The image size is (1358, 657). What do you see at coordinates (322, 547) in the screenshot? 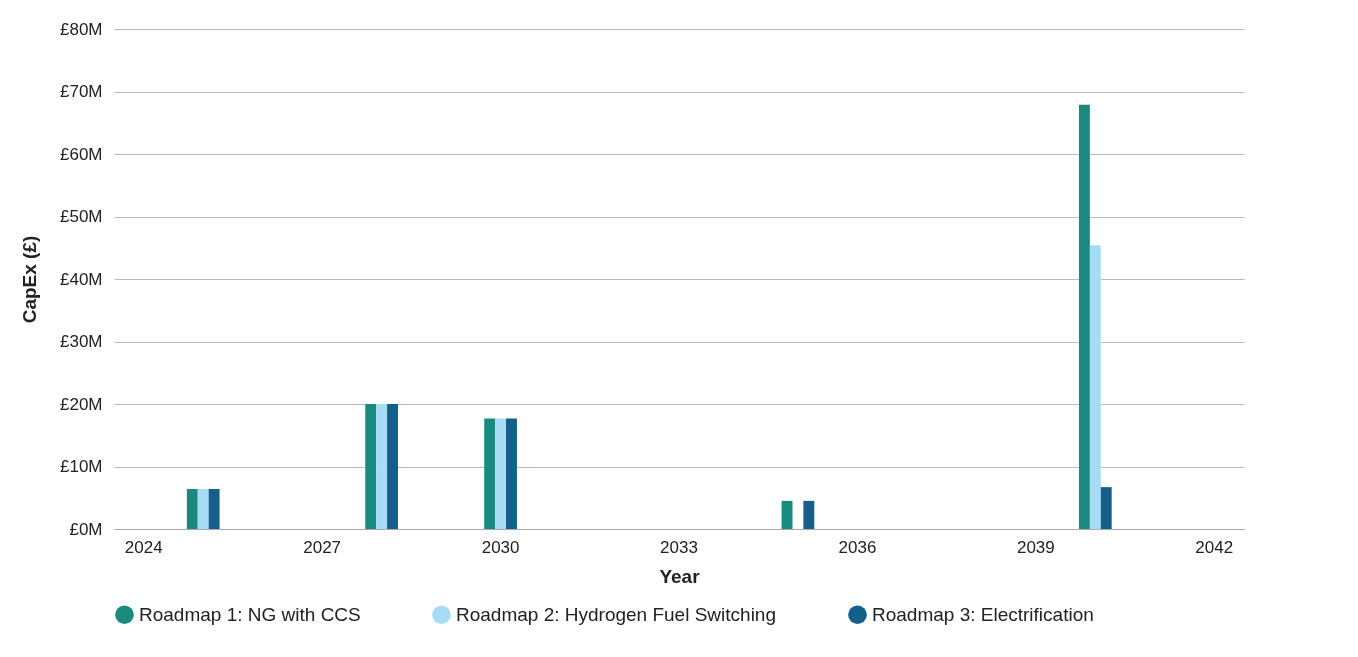
I see `x-tick-label: 2027` at bounding box center [322, 547].